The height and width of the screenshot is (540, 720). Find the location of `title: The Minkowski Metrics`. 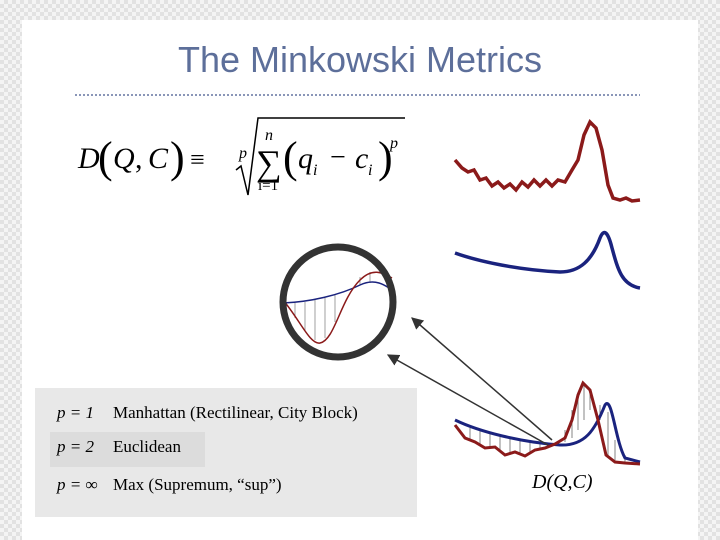

title: The Minkowski Metrics is located at coordinates (360, 59).